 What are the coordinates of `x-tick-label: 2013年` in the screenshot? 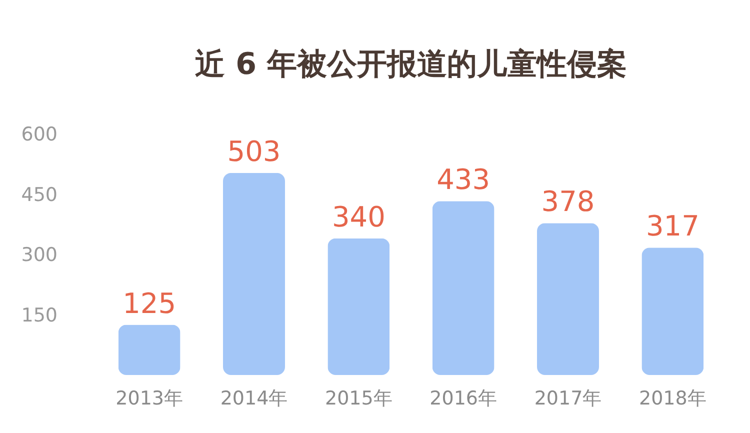 It's located at (150, 399).